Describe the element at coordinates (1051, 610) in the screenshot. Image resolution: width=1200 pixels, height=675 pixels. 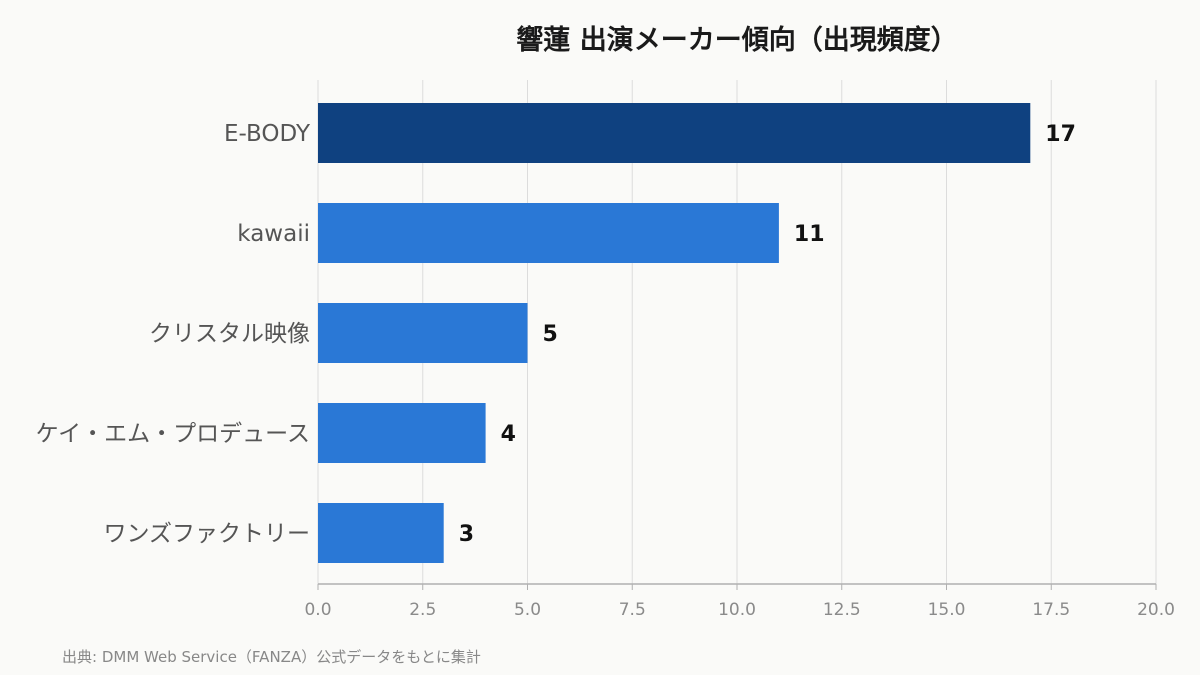
I see `x-tick-label: 17.5` at that location.